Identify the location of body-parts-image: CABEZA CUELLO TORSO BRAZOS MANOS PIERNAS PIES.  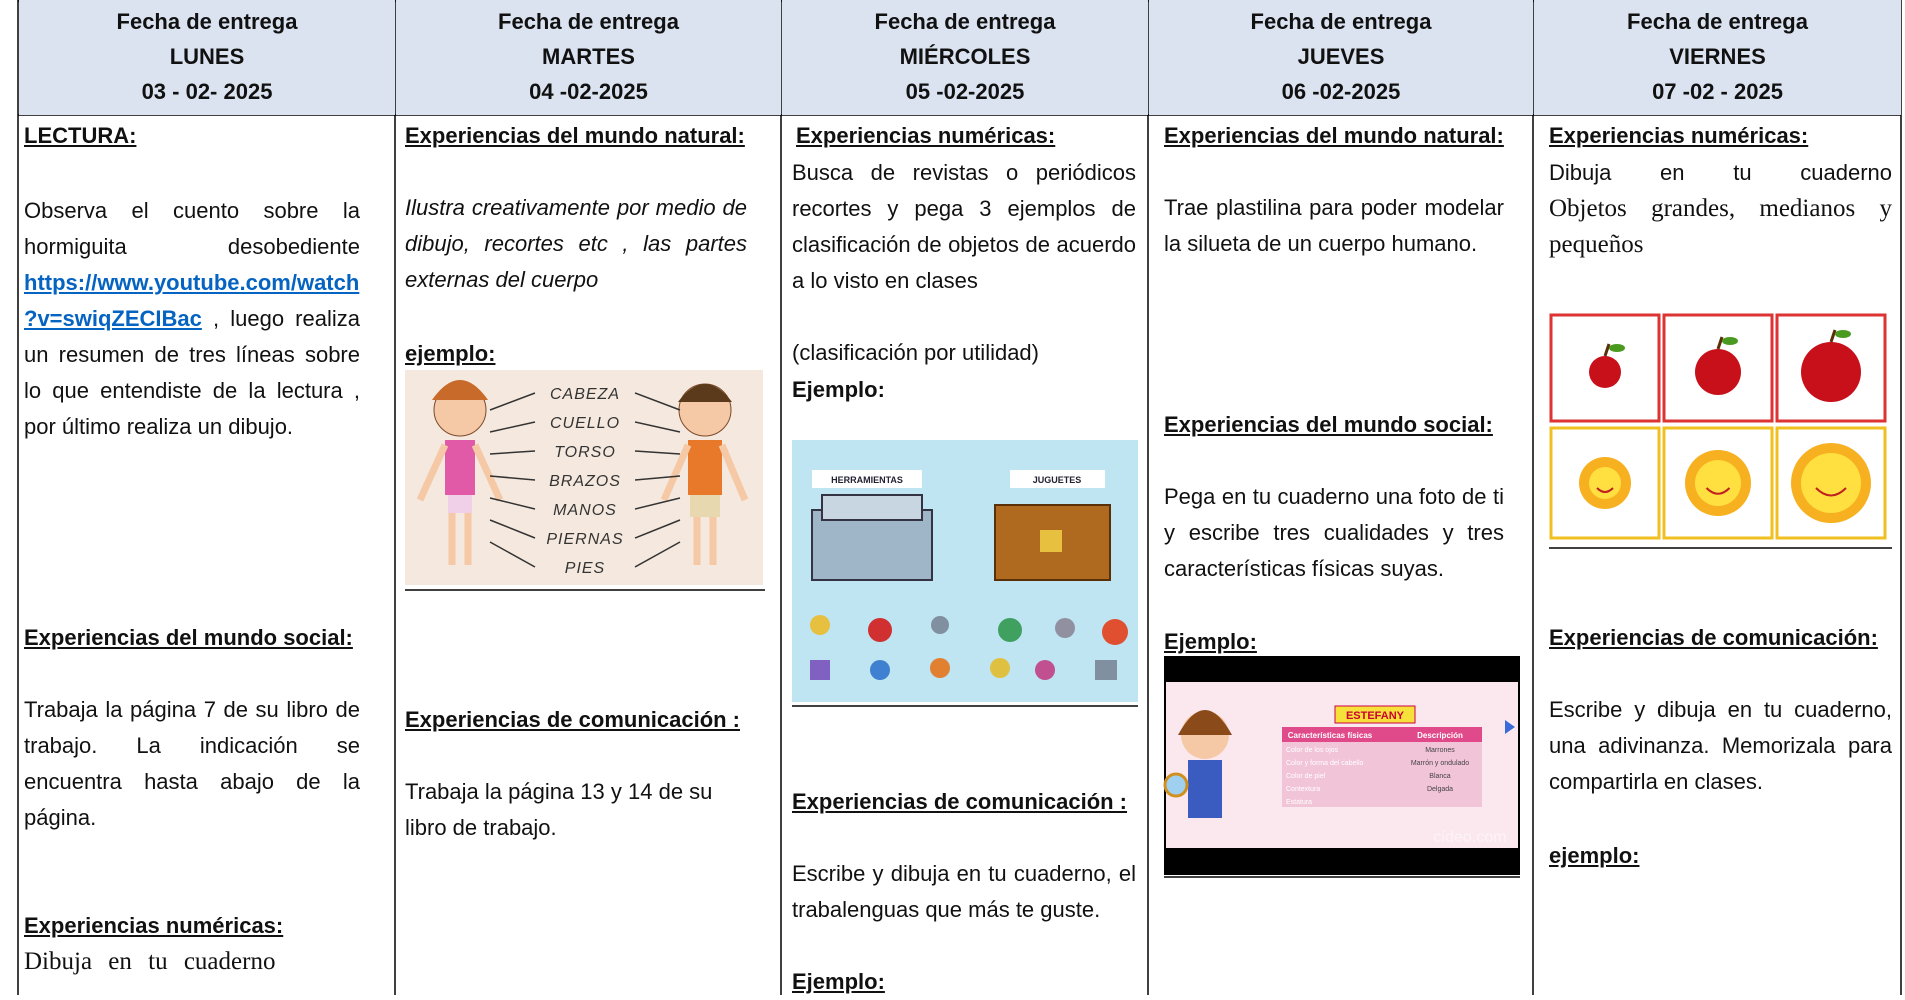
(584, 477).